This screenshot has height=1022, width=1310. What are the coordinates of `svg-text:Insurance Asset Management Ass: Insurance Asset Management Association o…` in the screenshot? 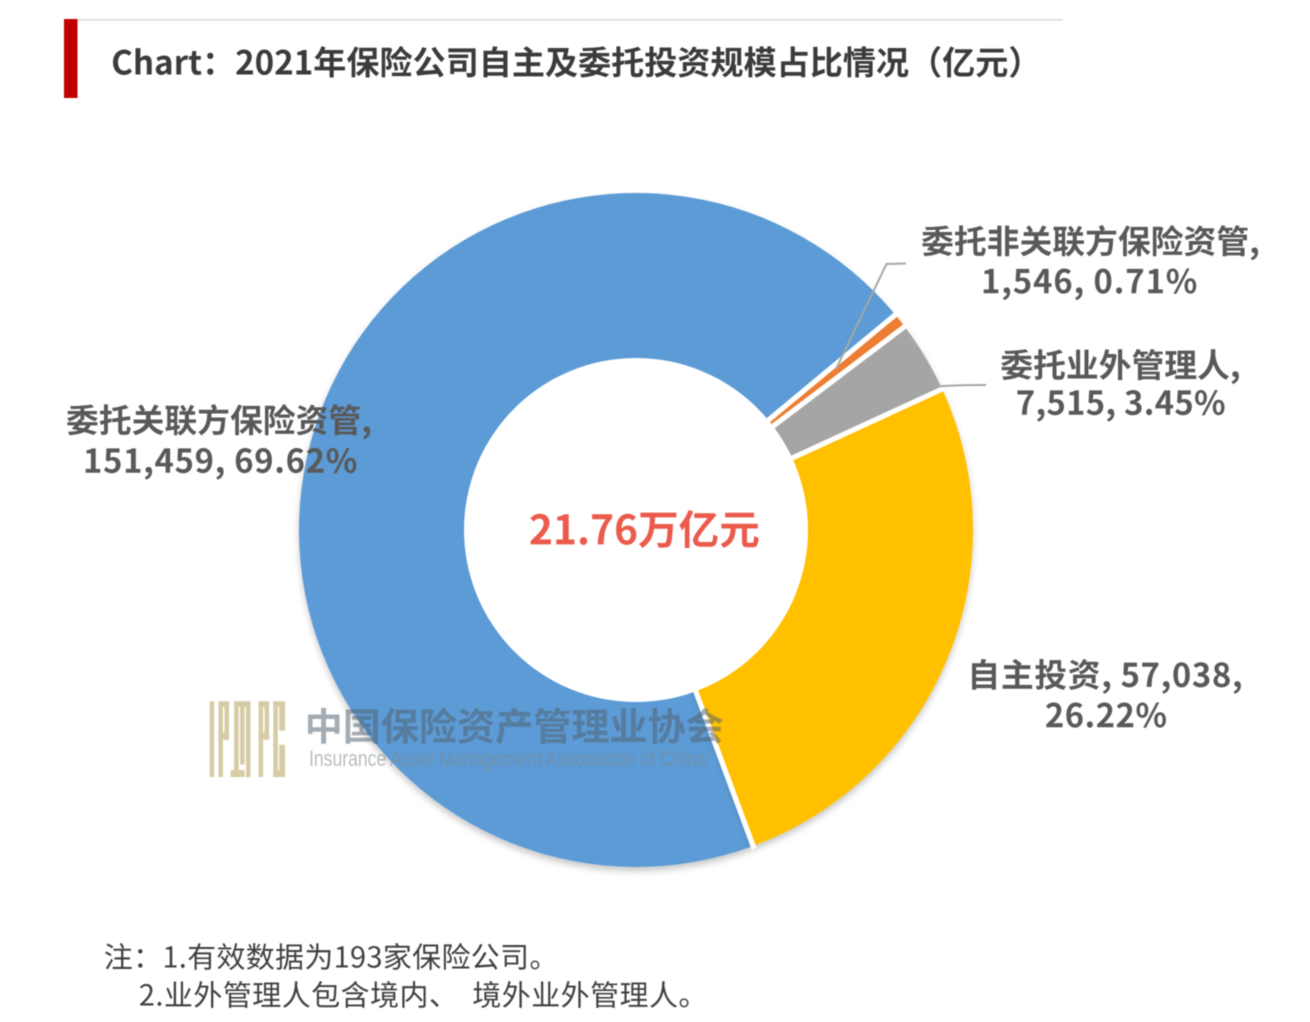 It's located at (508, 758).